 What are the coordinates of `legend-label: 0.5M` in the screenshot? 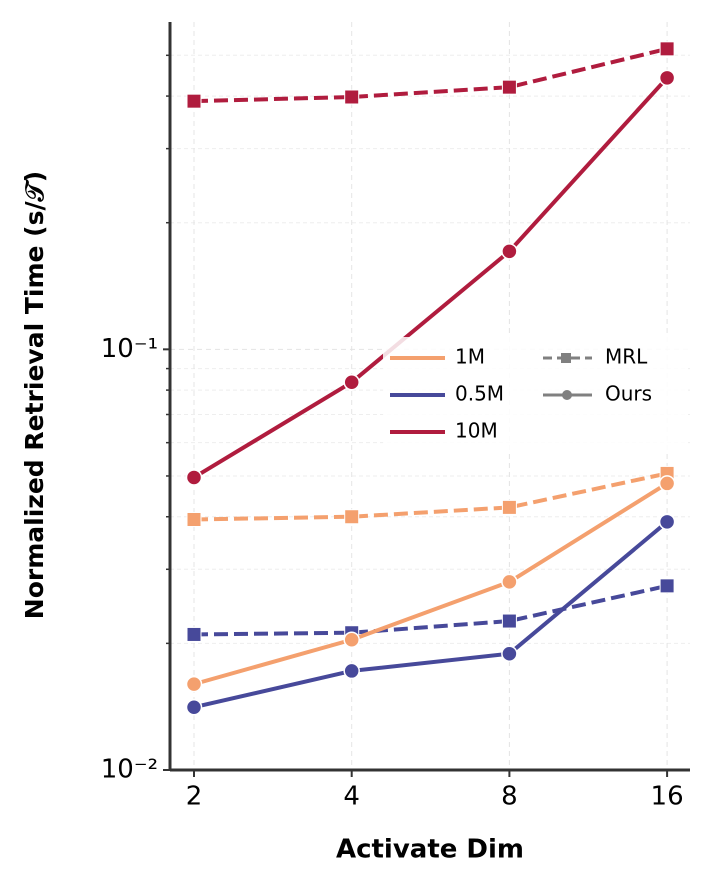 It's located at (479, 394).